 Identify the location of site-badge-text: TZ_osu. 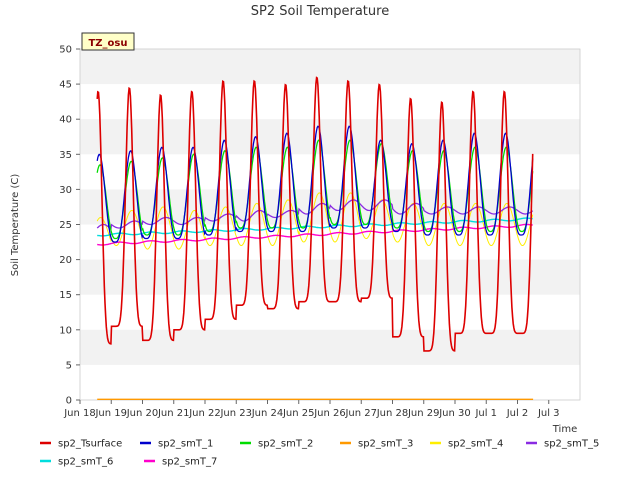
(107, 43).